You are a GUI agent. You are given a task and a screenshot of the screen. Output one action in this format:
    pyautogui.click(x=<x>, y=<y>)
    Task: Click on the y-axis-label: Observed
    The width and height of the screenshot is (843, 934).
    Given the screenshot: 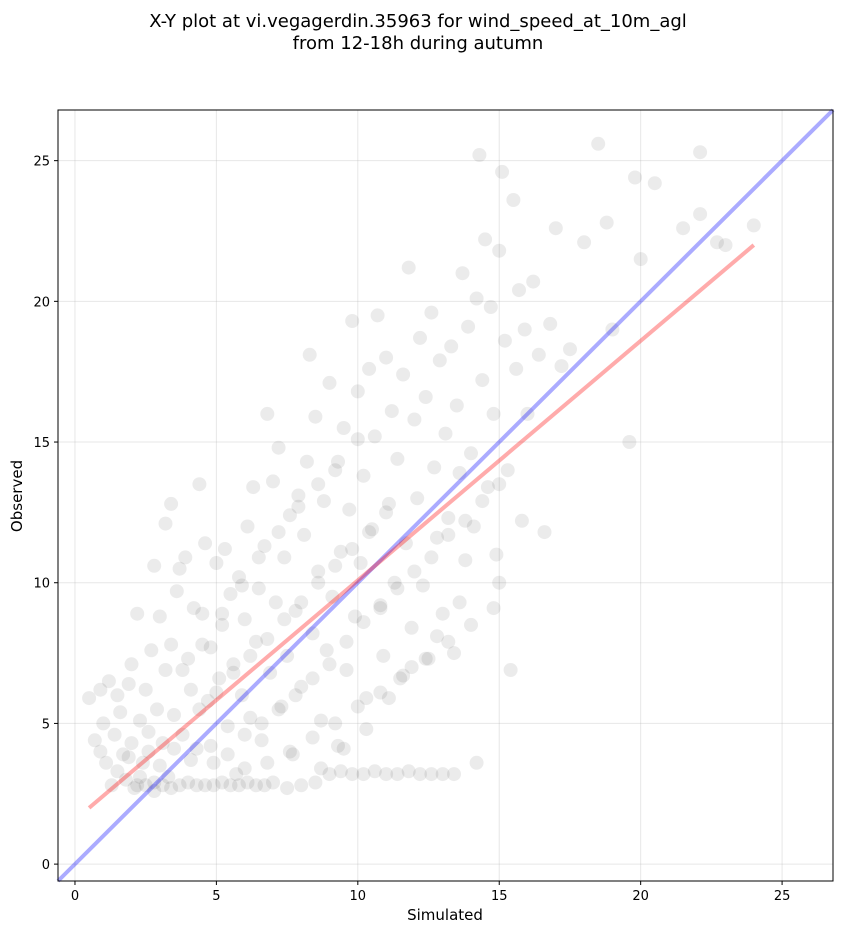 What is the action you would take?
    pyautogui.click(x=17, y=496)
    